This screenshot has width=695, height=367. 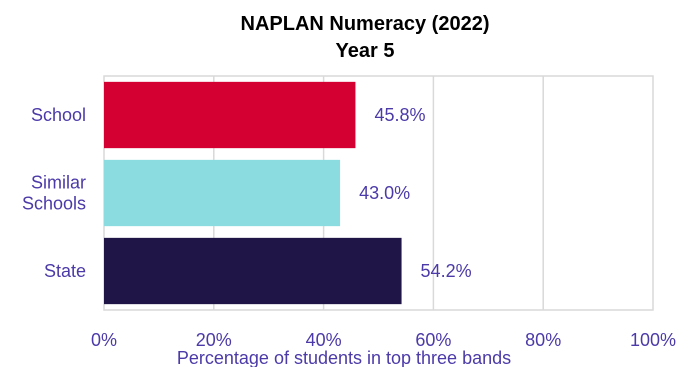 I want to click on x-tick-label: 80%, so click(x=543, y=340).